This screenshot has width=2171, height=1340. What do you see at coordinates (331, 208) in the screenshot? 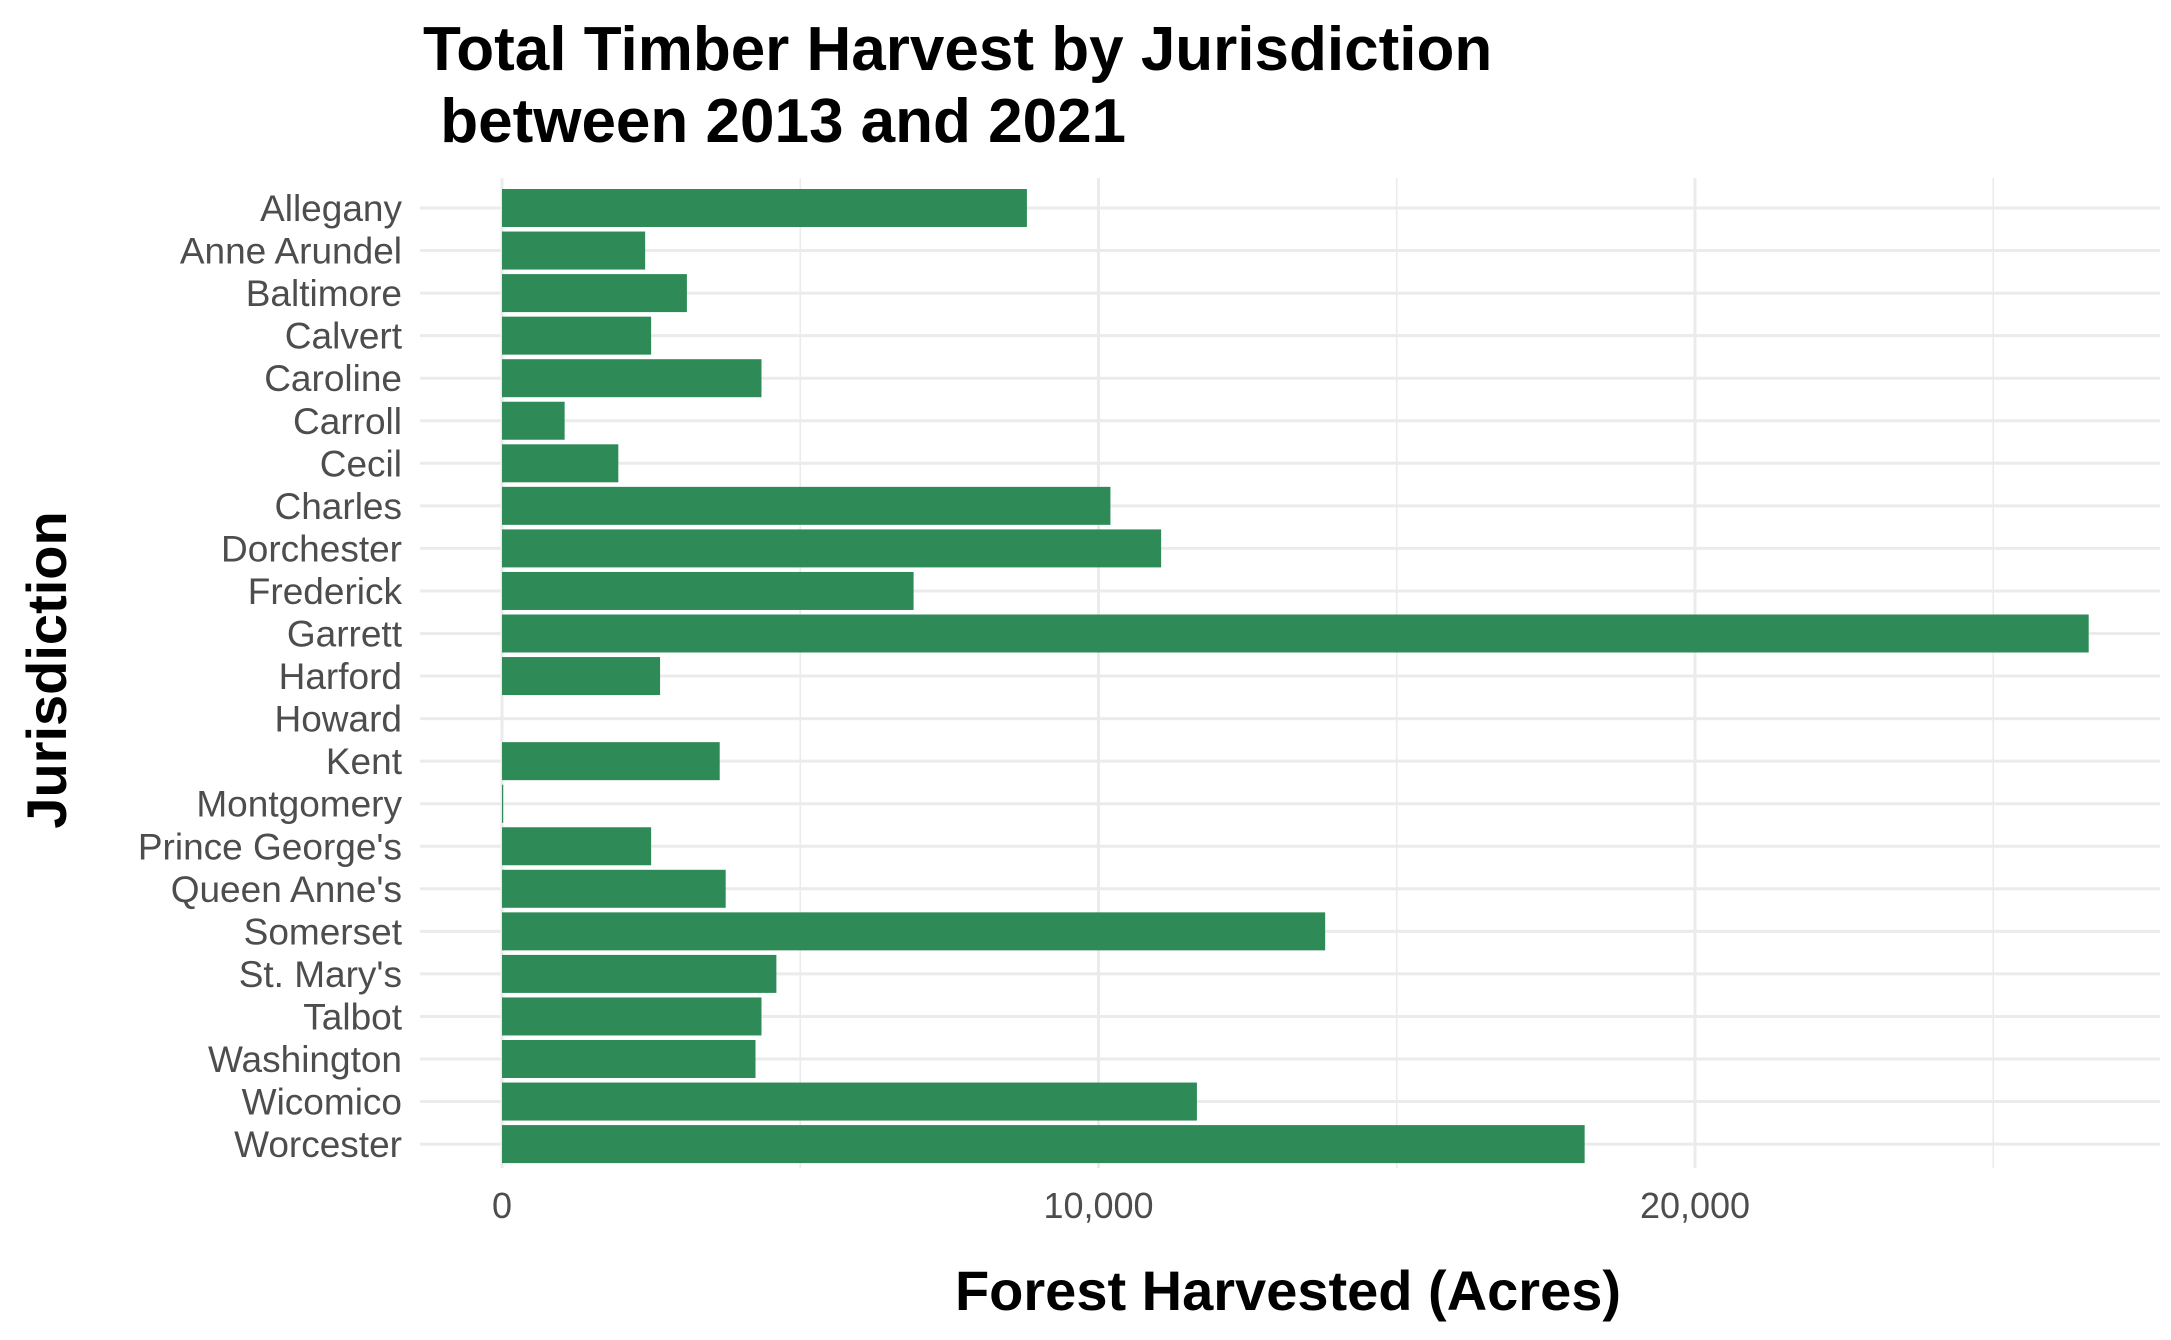
I see `y-tick-label: Allegany` at bounding box center [331, 208].